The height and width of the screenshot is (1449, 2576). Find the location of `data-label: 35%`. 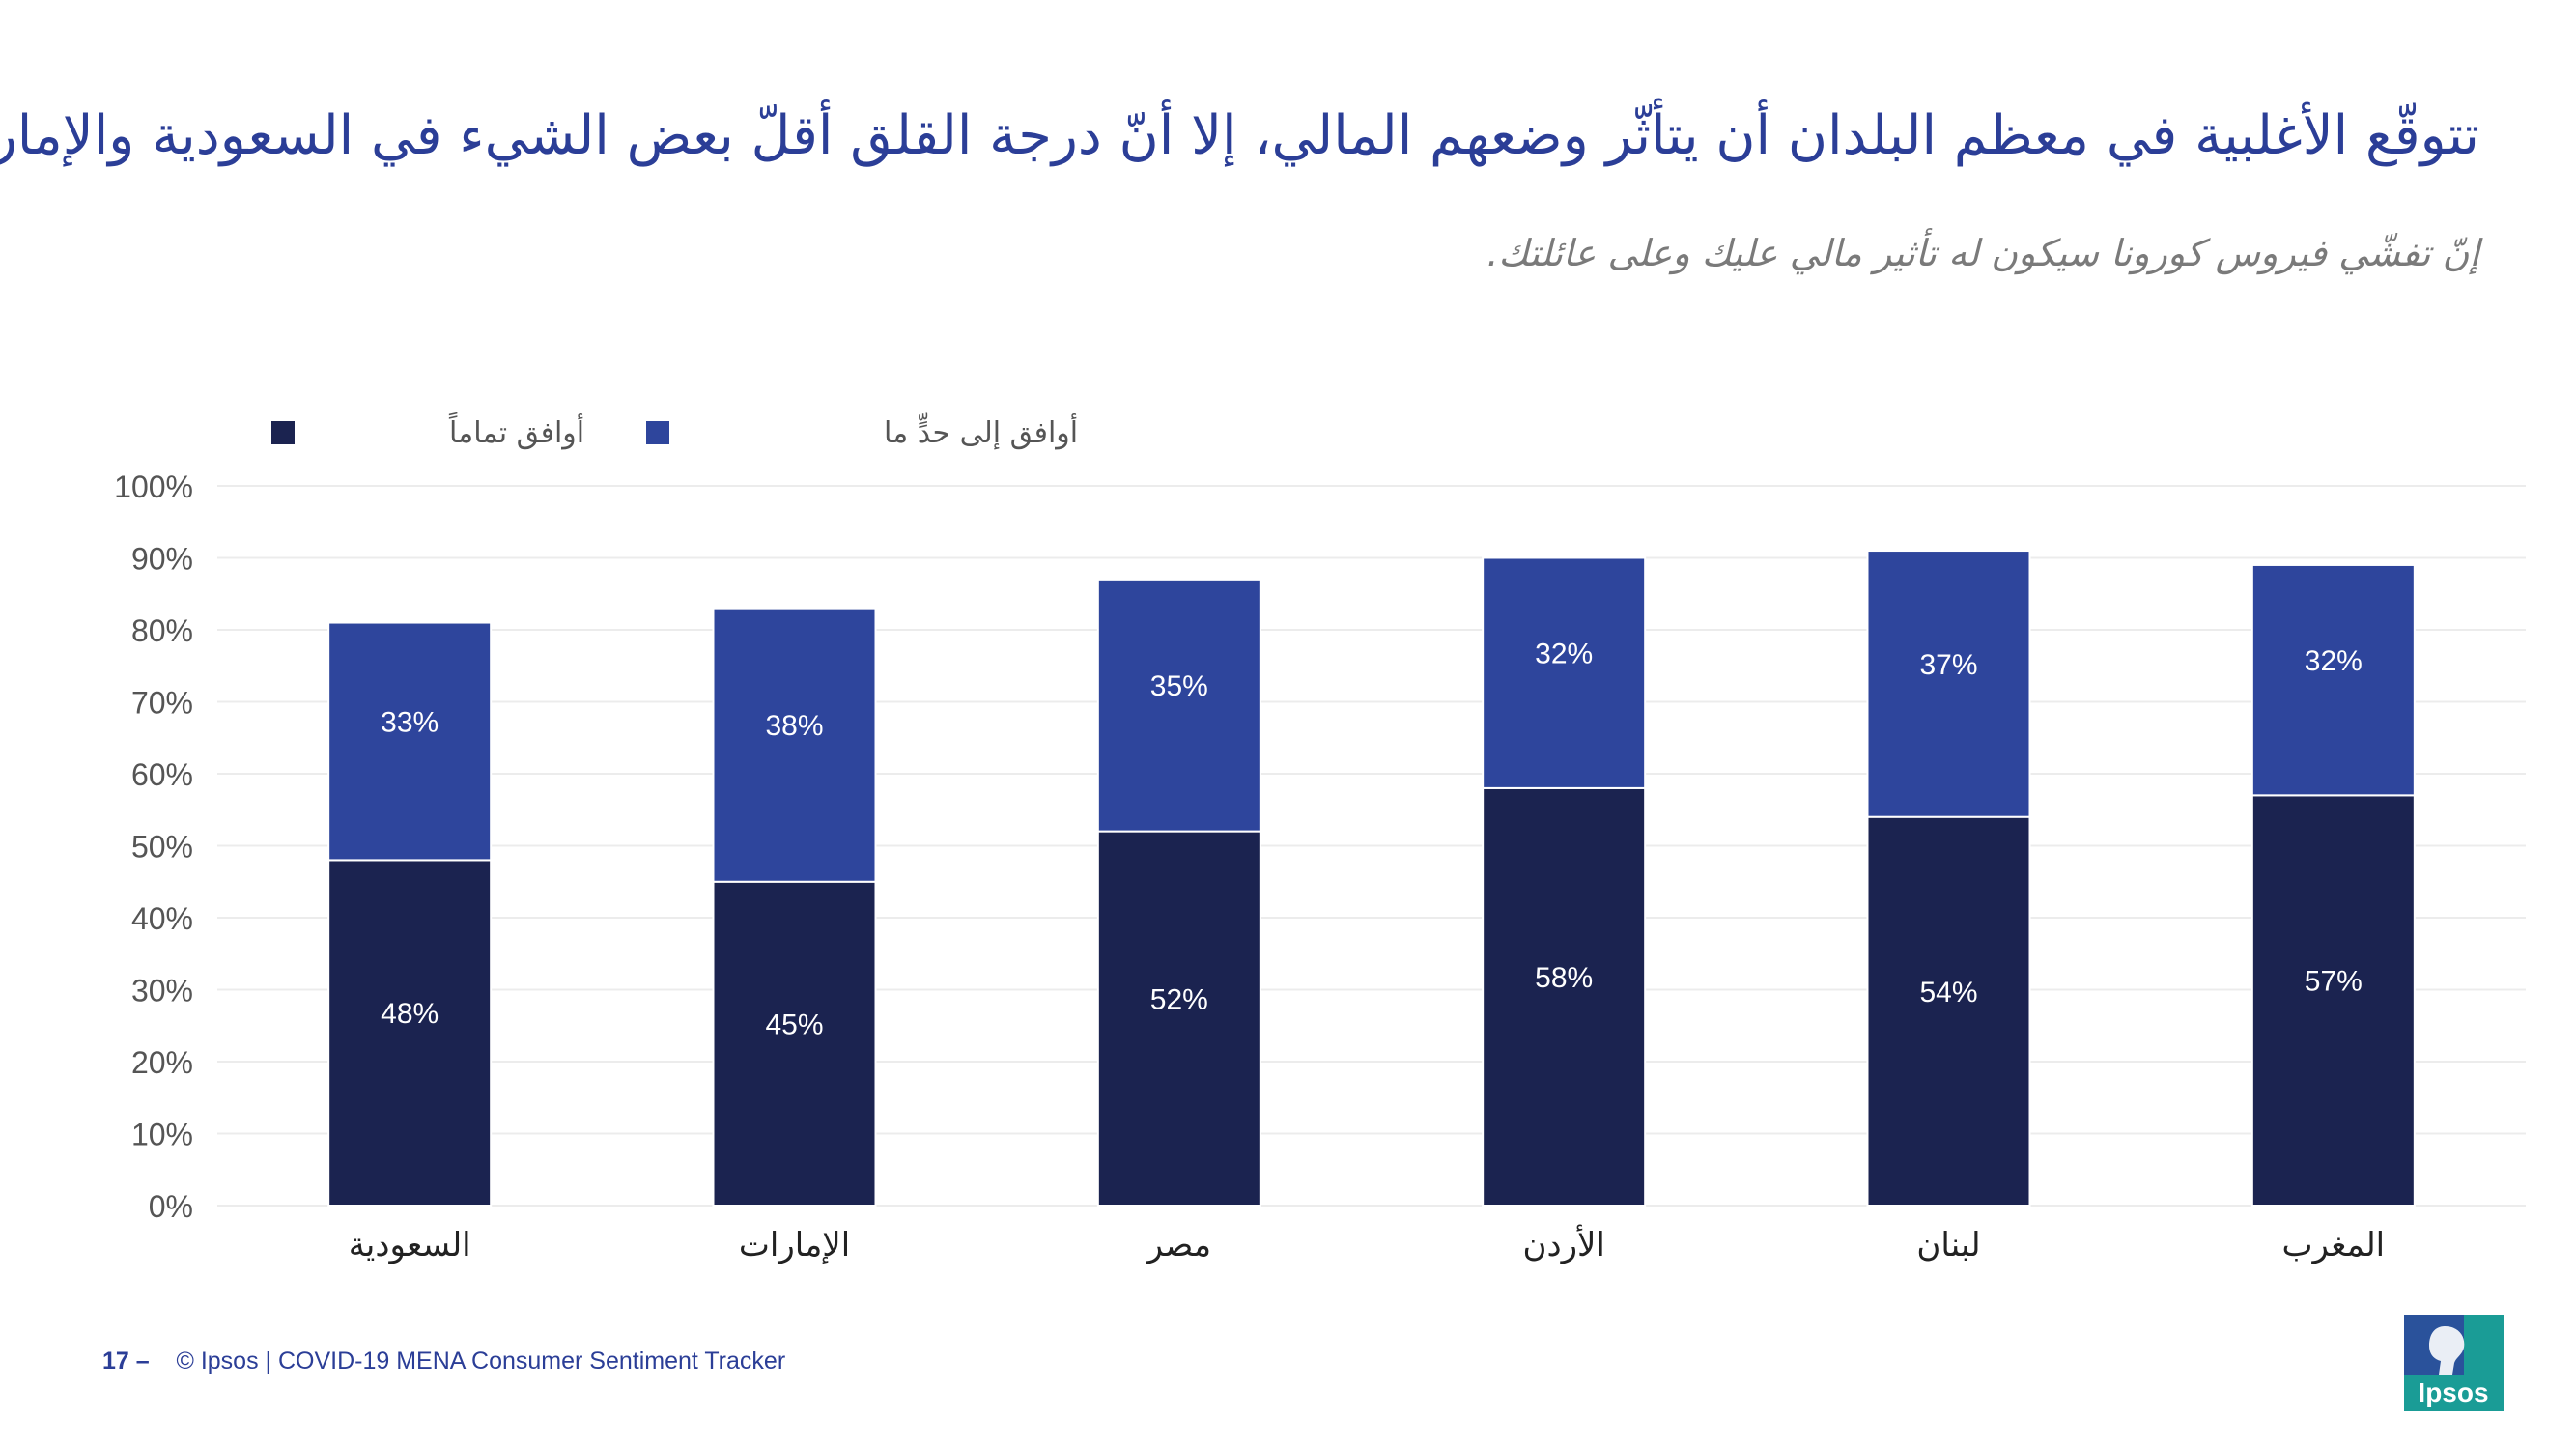

data-label: 35% is located at coordinates (1179, 686).